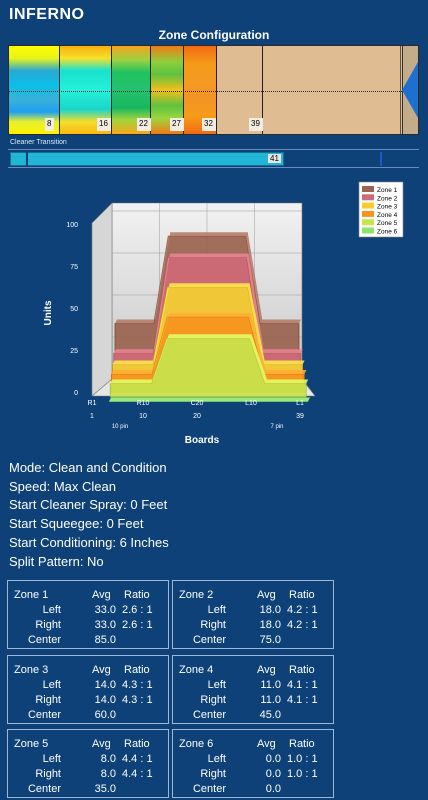  I want to click on zone-card-left-ratio: 4.1 : 1, so click(302, 685).